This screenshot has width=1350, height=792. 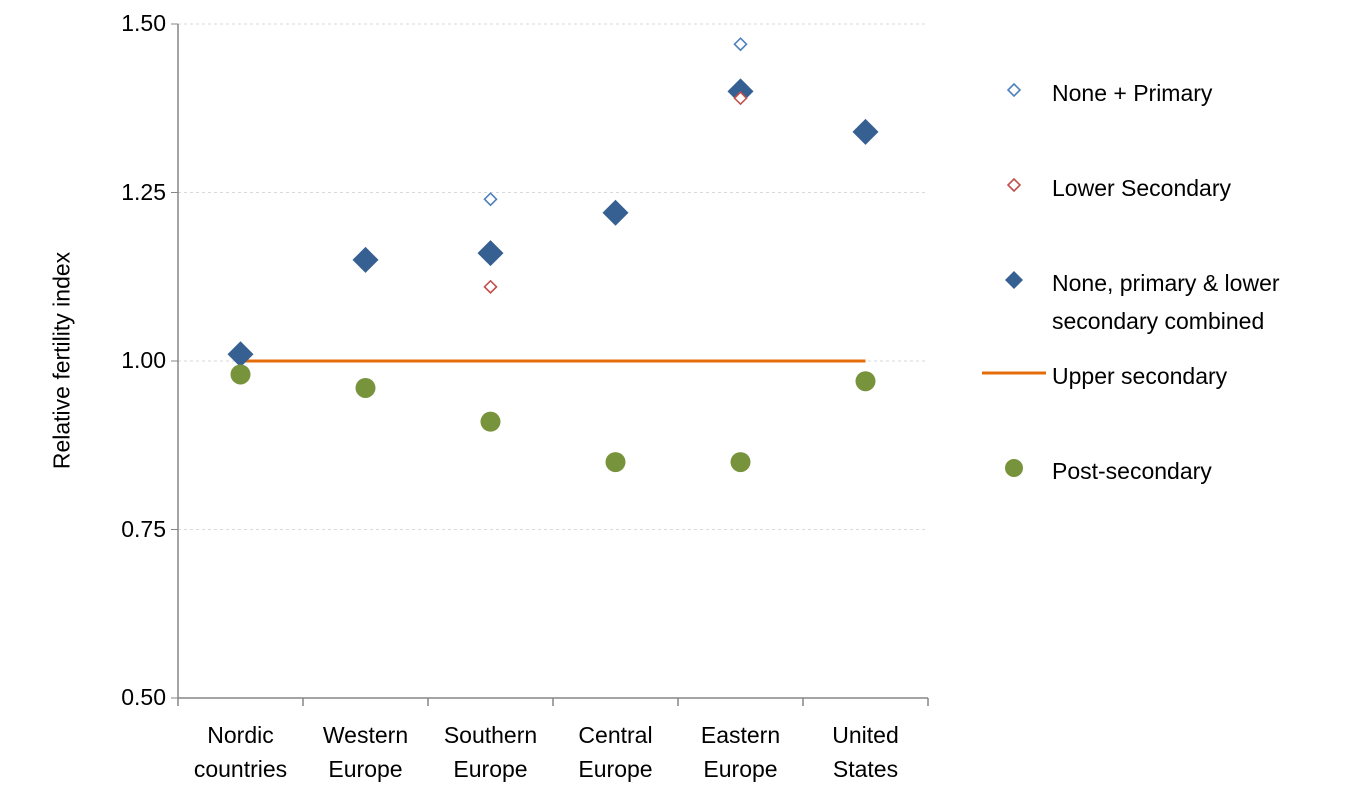 I want to click on x-tick-label: Western Europe, so click(x=365, y=752).